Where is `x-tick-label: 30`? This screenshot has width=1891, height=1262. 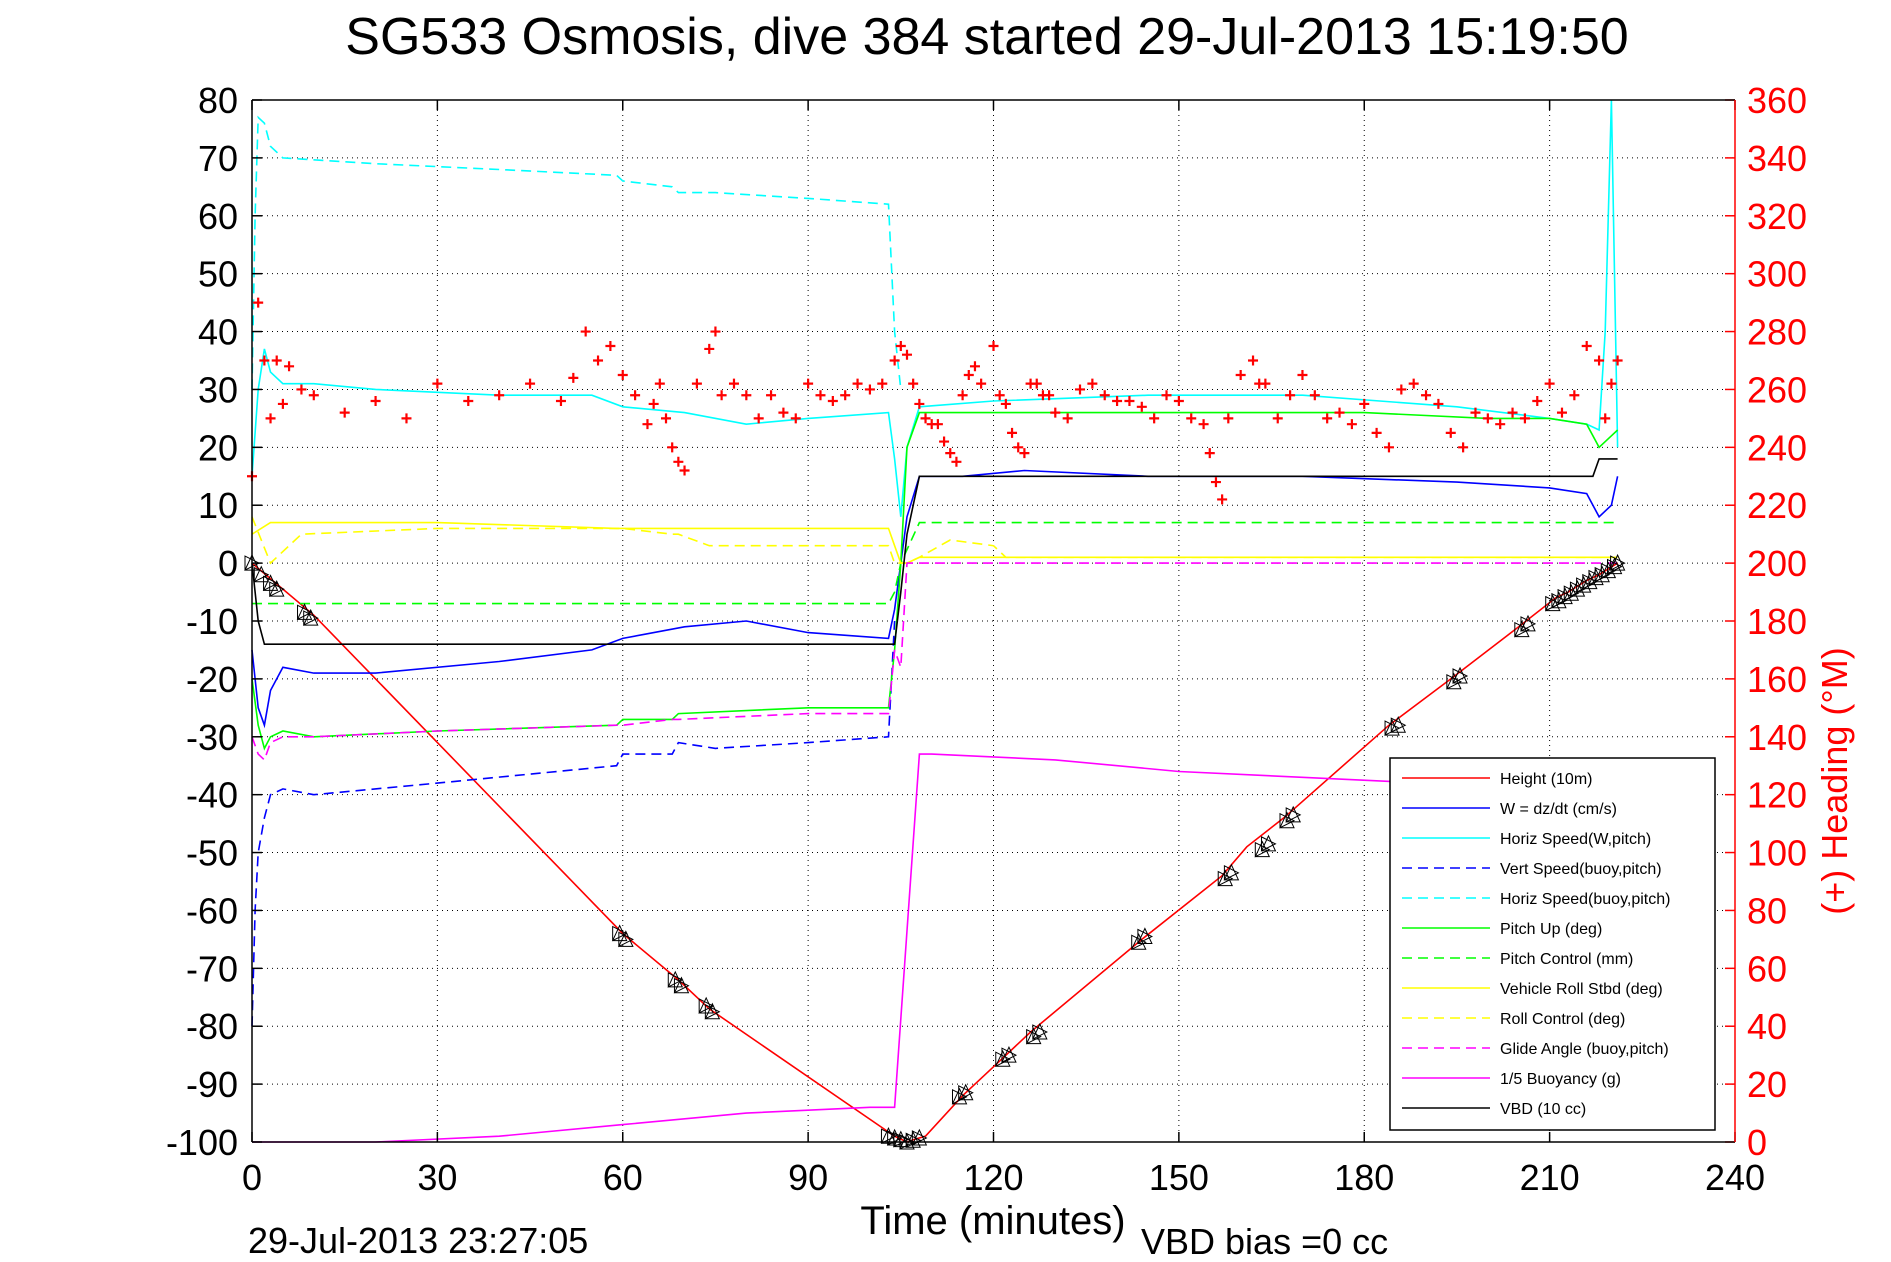
x-tick-label: 30 is located at coordinates (437, 1177).